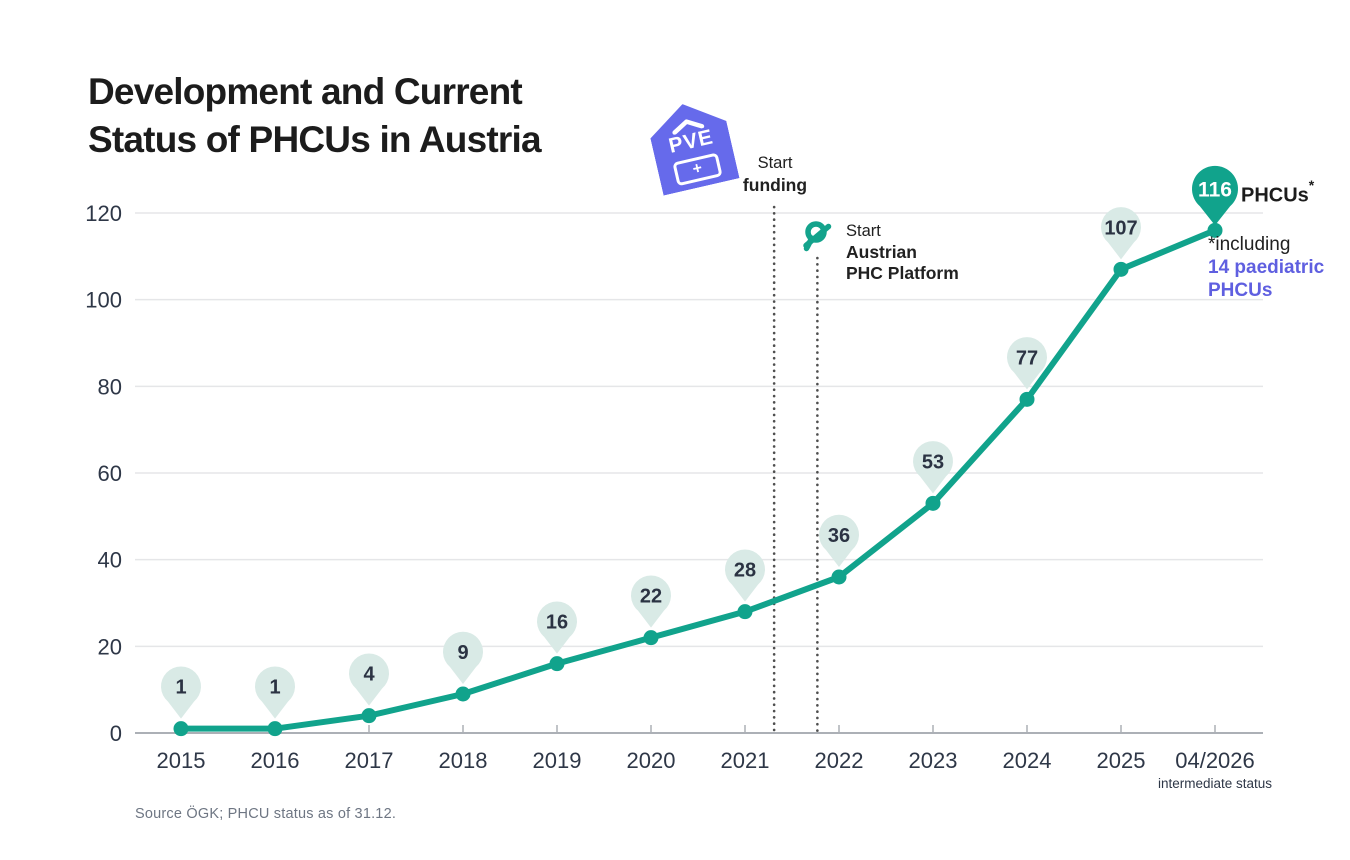 The height and width of the screenshot is (860, 1350). I want to click on final-badge-label: PHCUs*, so click(1277, 192).